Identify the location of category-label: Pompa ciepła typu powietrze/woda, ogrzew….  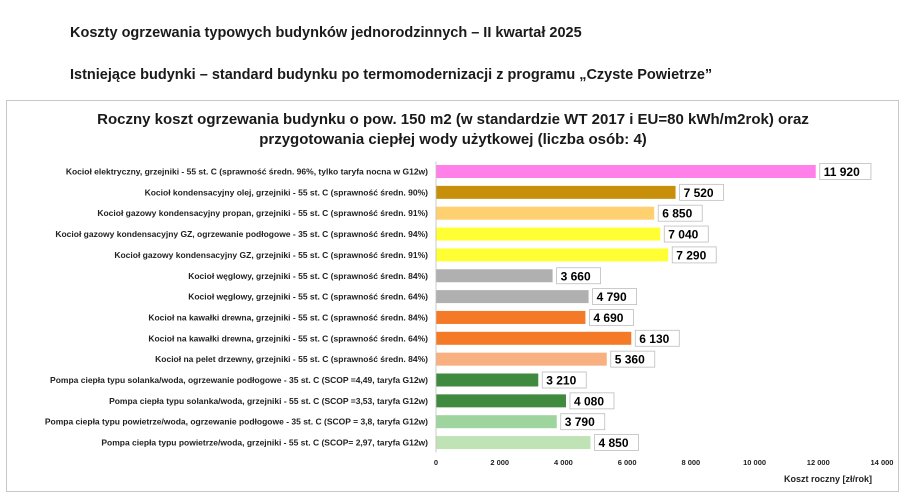
(236, 422).